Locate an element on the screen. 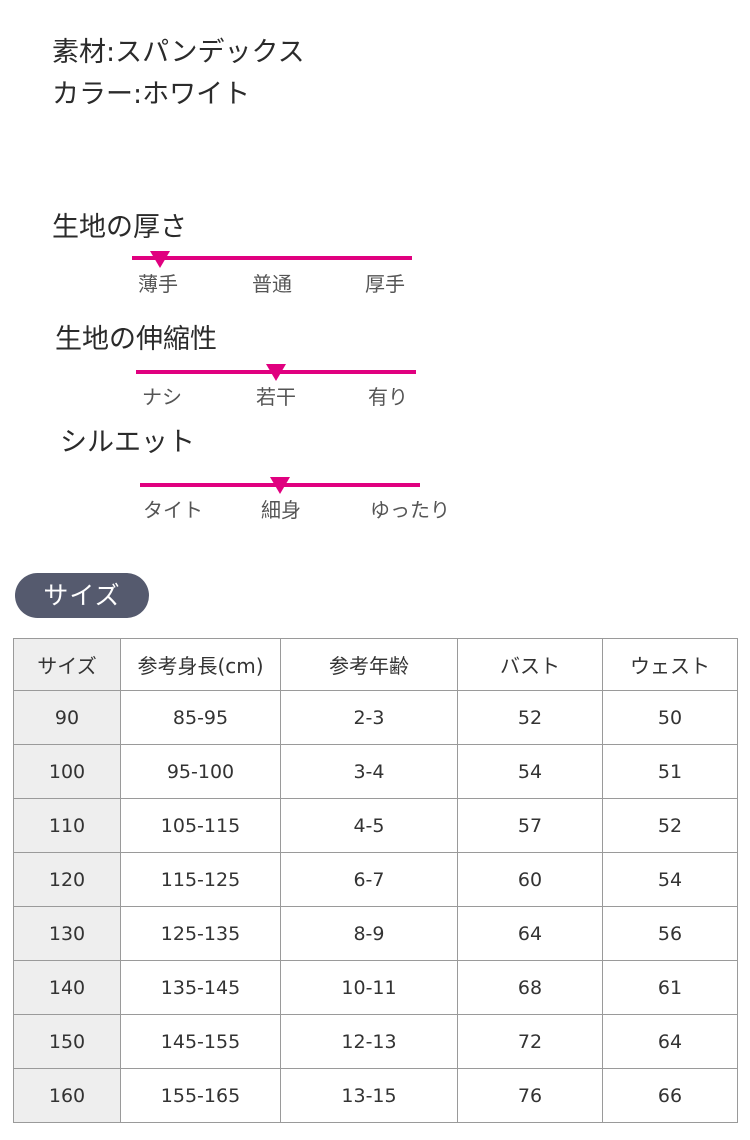 The width and height of the screenshot is (750, 1140). table-row: 120 115-125 6-7 60 54 is located at coordinates (375, 879).